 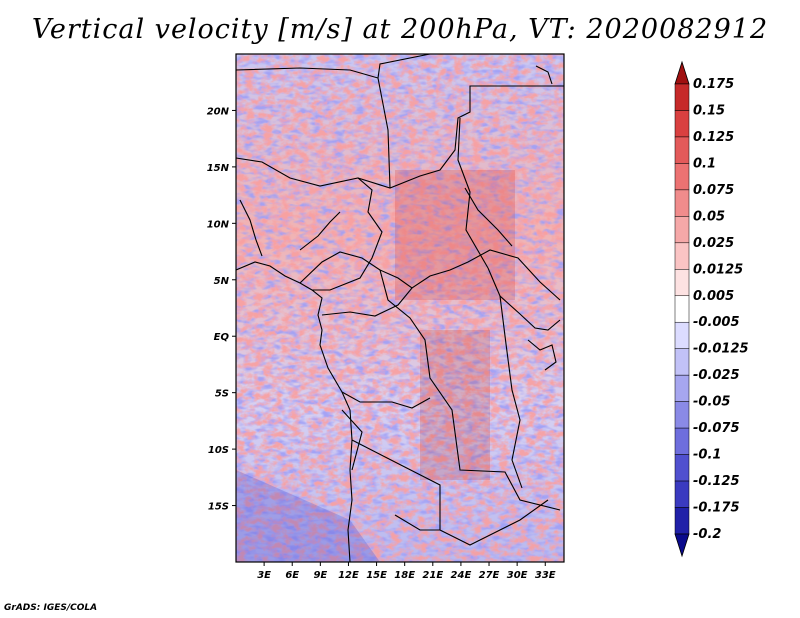 I want to click on lon-tick-label: 12E, so click(x=348, y=575).